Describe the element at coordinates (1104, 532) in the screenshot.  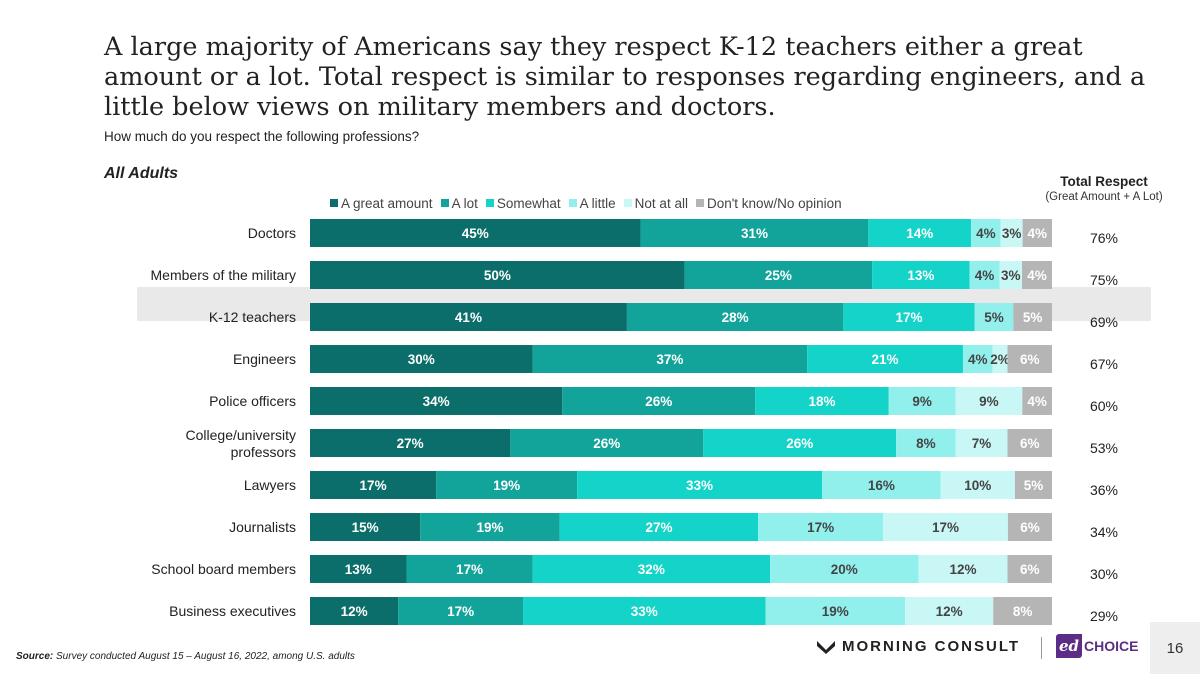
I see `total-respect-value: 34%` at that location.